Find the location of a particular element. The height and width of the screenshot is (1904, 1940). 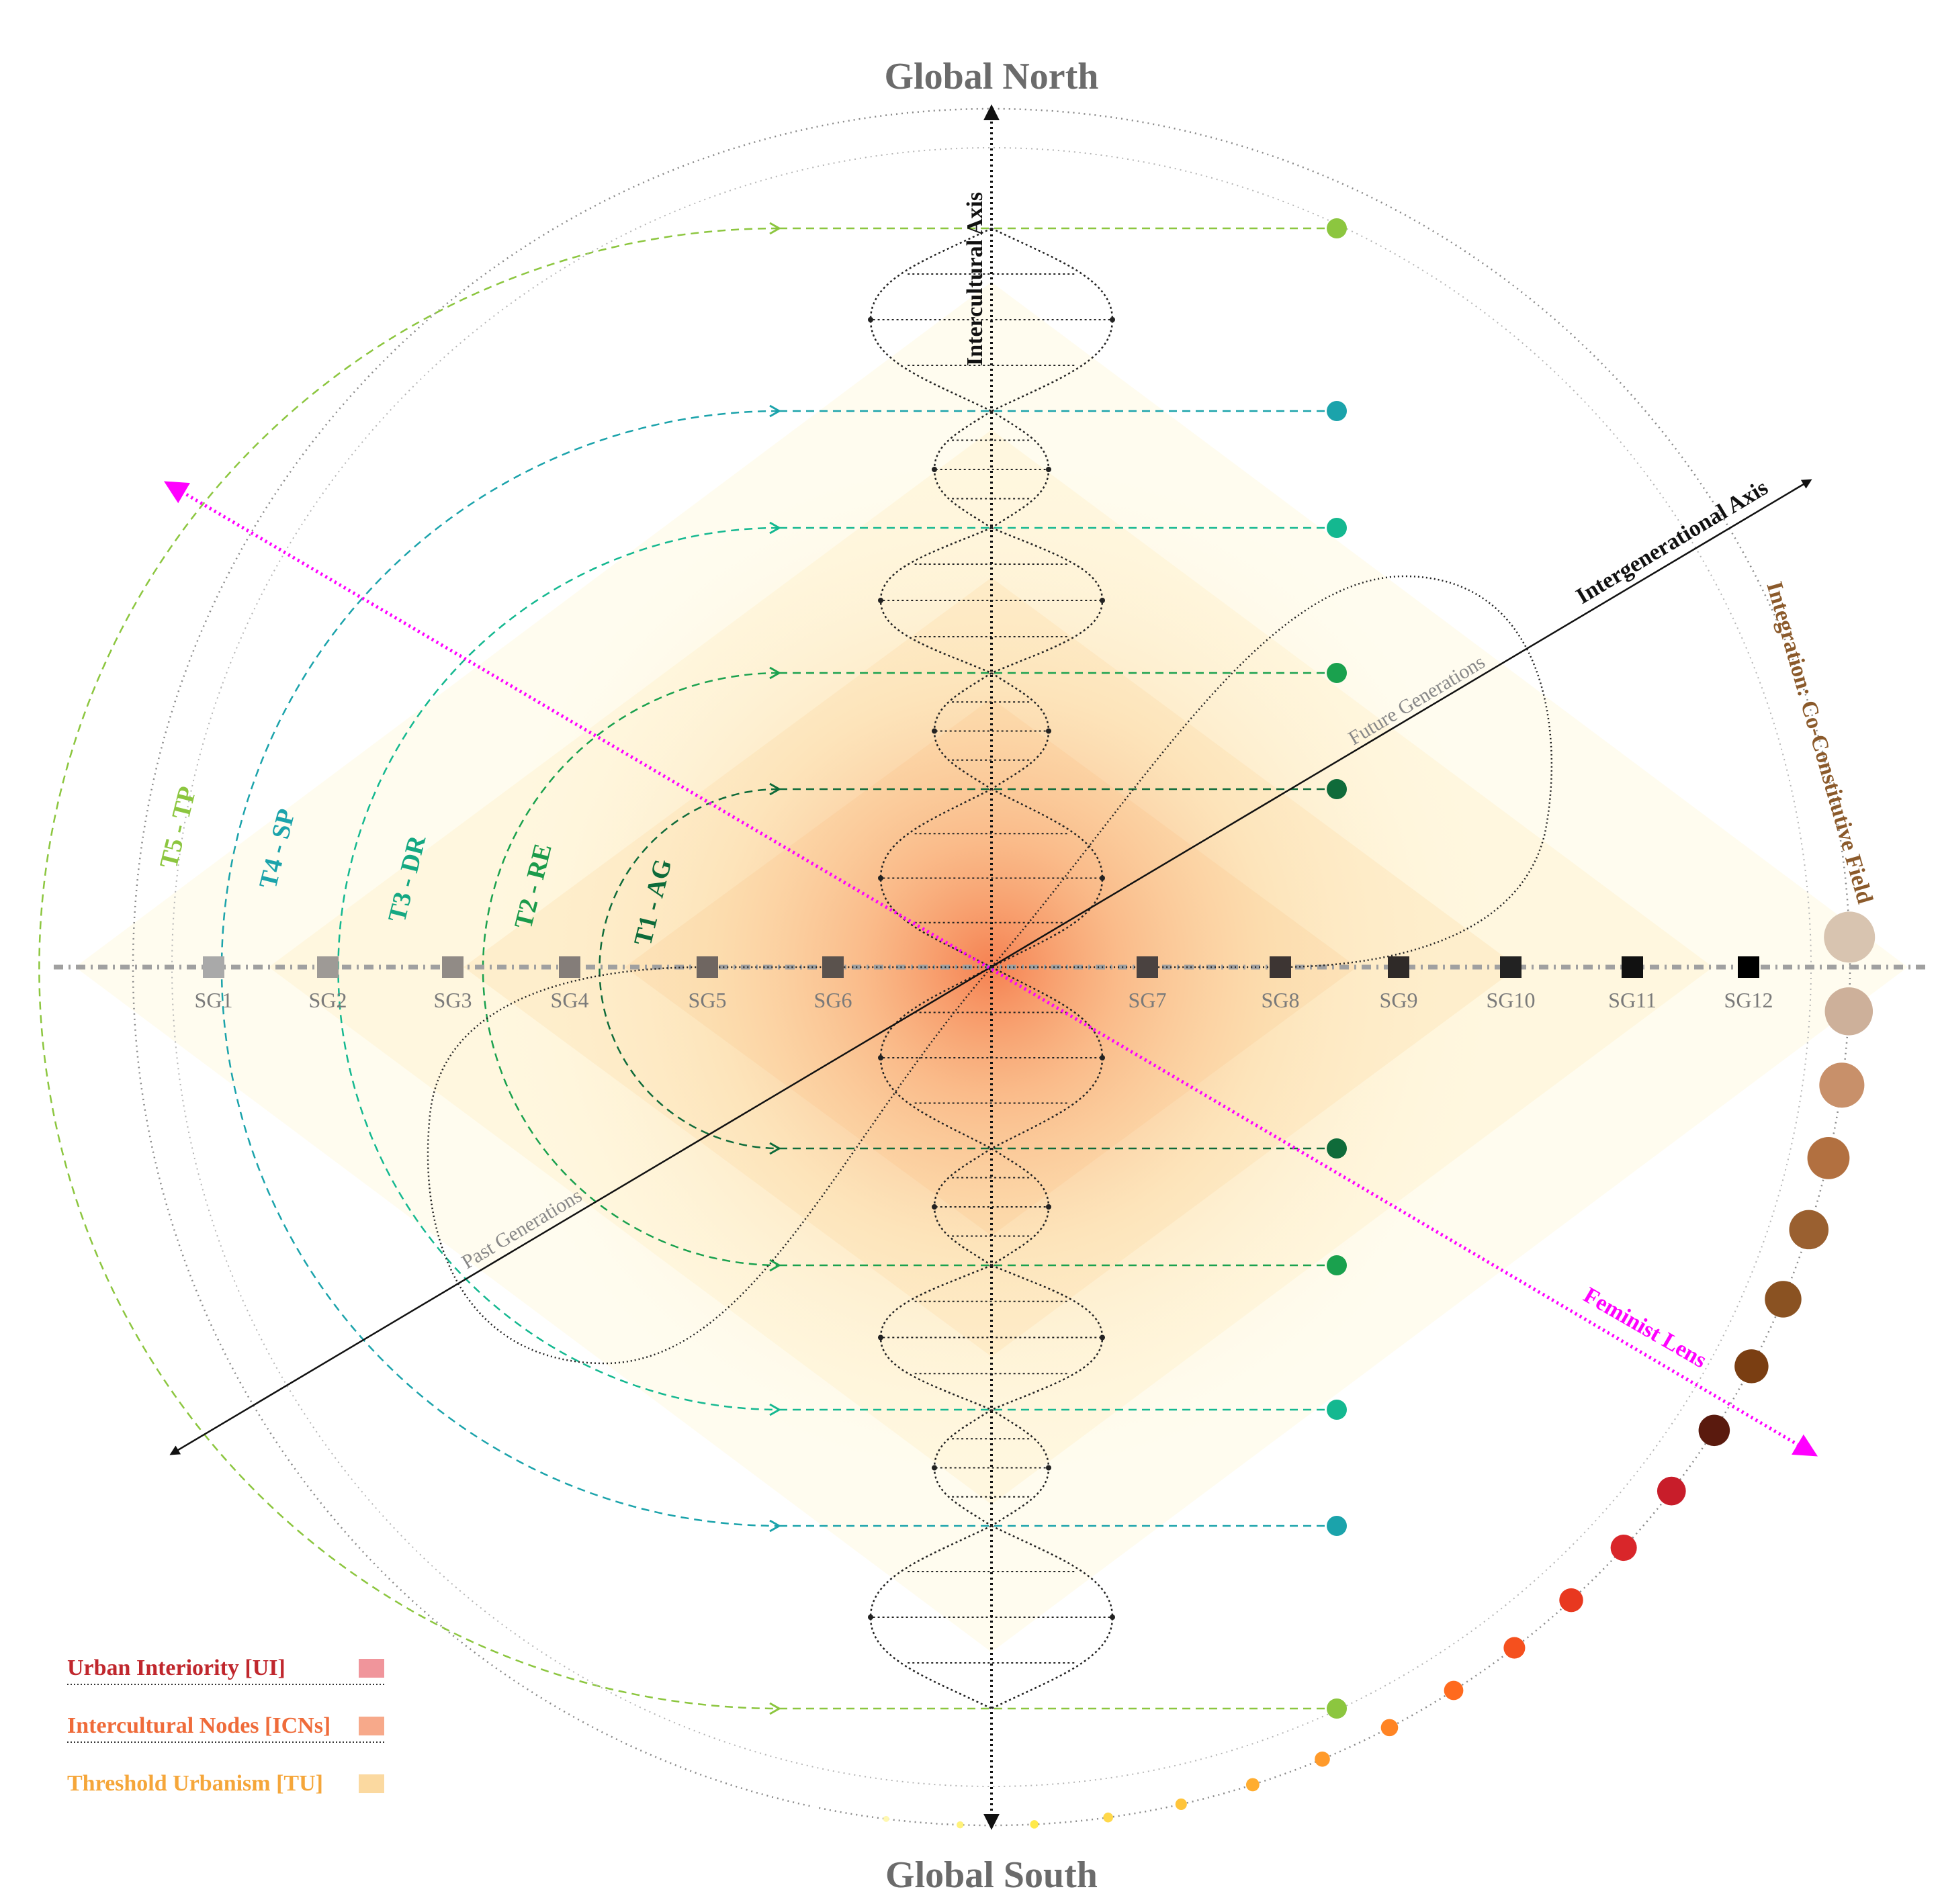

sg-label: SG1 is located at coordinates (214, 1000).